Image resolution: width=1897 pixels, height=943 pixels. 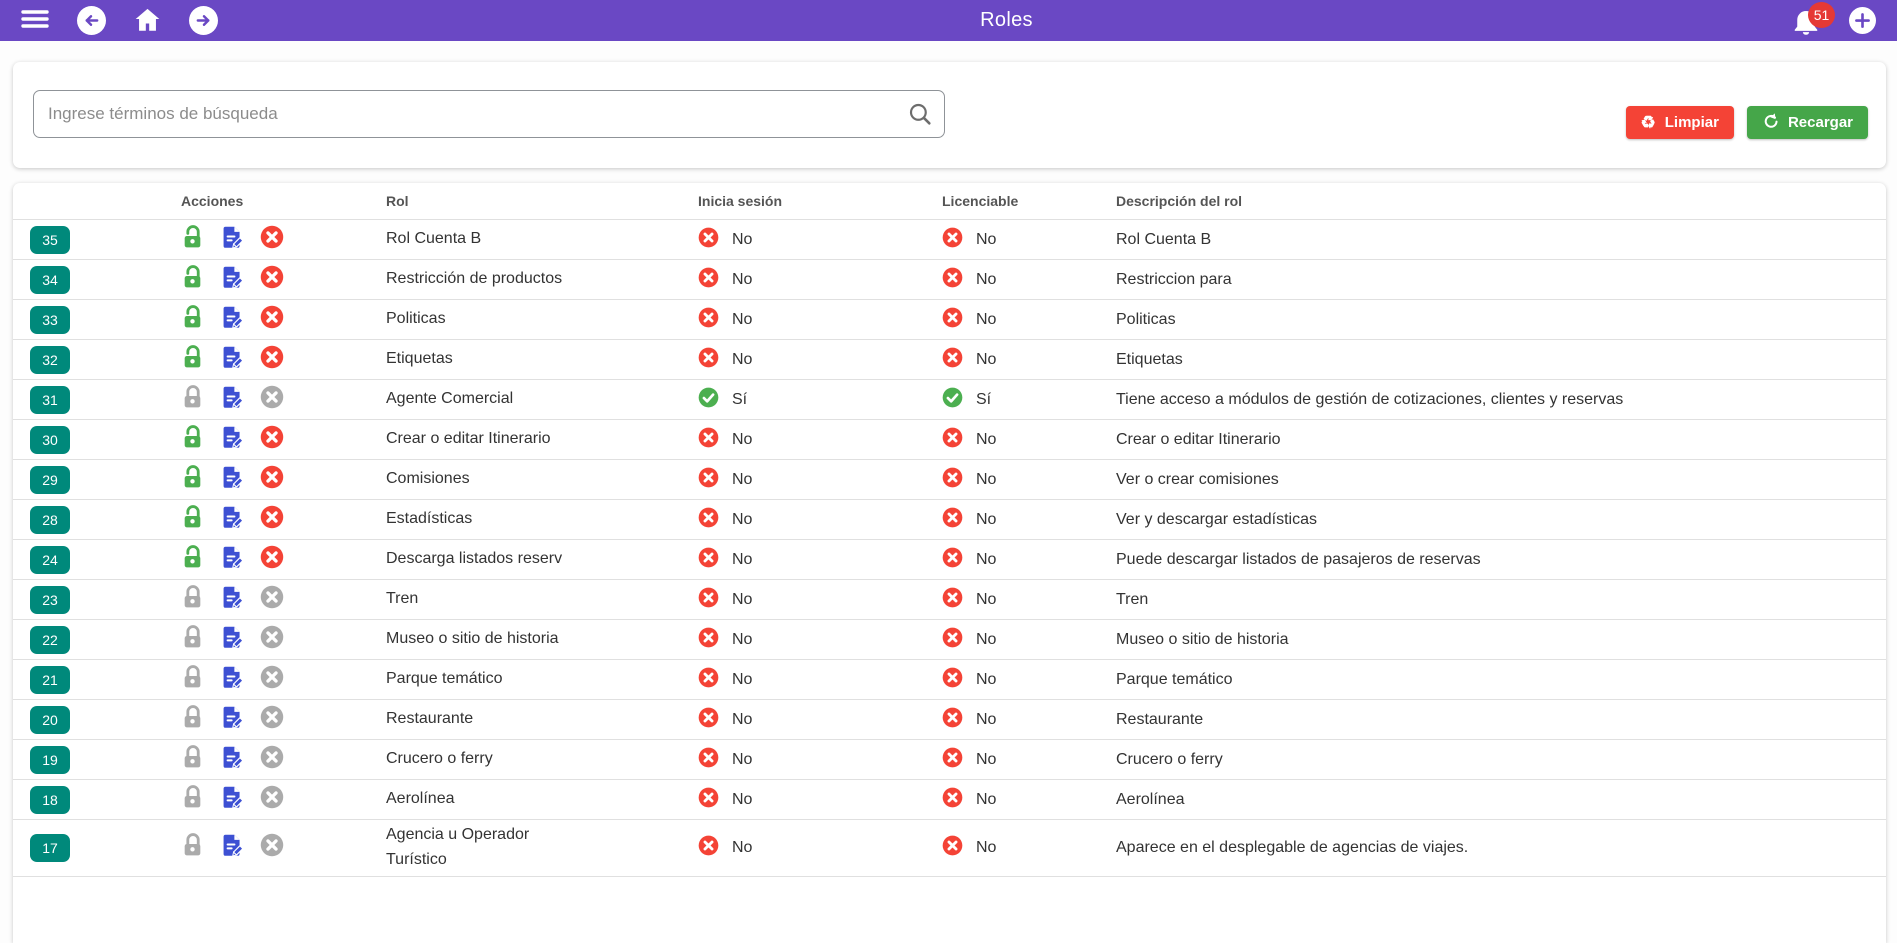 I want to click on table-row: 21 Parque temático No No Parque temático, so click(x=949, y=680).